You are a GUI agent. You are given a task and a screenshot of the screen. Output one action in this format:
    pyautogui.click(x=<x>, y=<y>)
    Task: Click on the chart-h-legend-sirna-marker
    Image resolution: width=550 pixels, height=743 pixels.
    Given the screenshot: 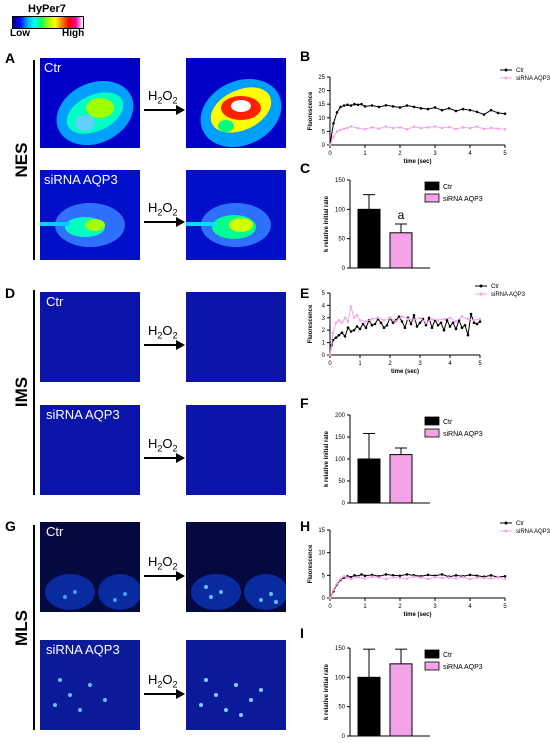 What is the action you would take?
    pyautogui.click(x=506, y=531)
    